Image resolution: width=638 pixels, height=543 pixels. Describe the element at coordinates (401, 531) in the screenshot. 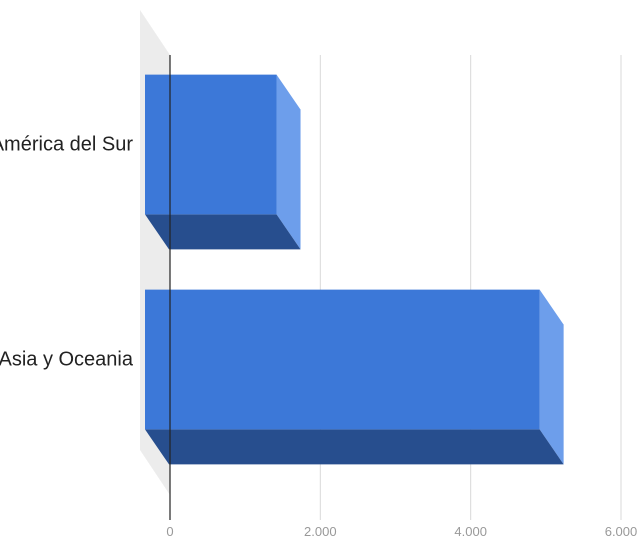

I see `x-tick-labels: 0 2.000 4.000 6.000` at that location.